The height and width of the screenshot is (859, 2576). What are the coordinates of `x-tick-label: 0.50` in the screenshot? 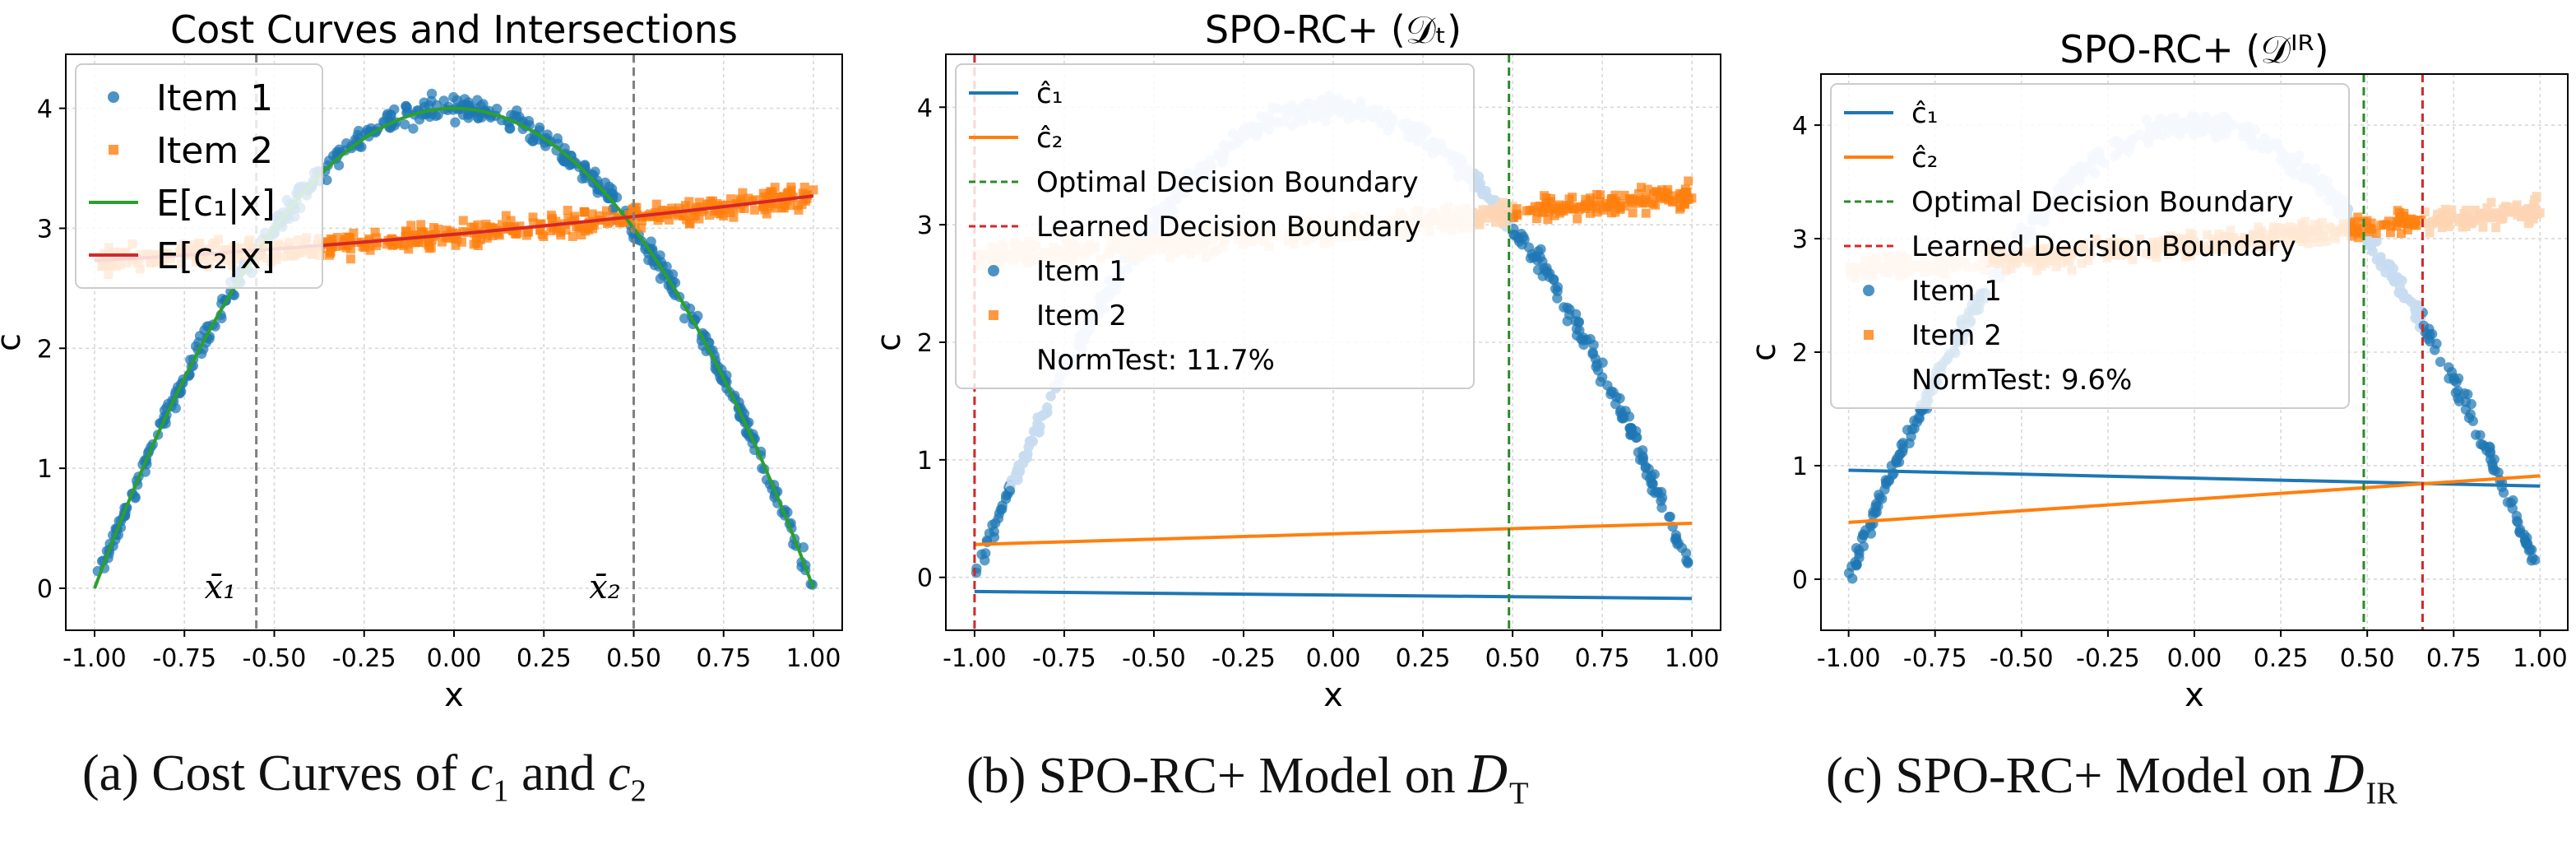 It's located at (634, 658).